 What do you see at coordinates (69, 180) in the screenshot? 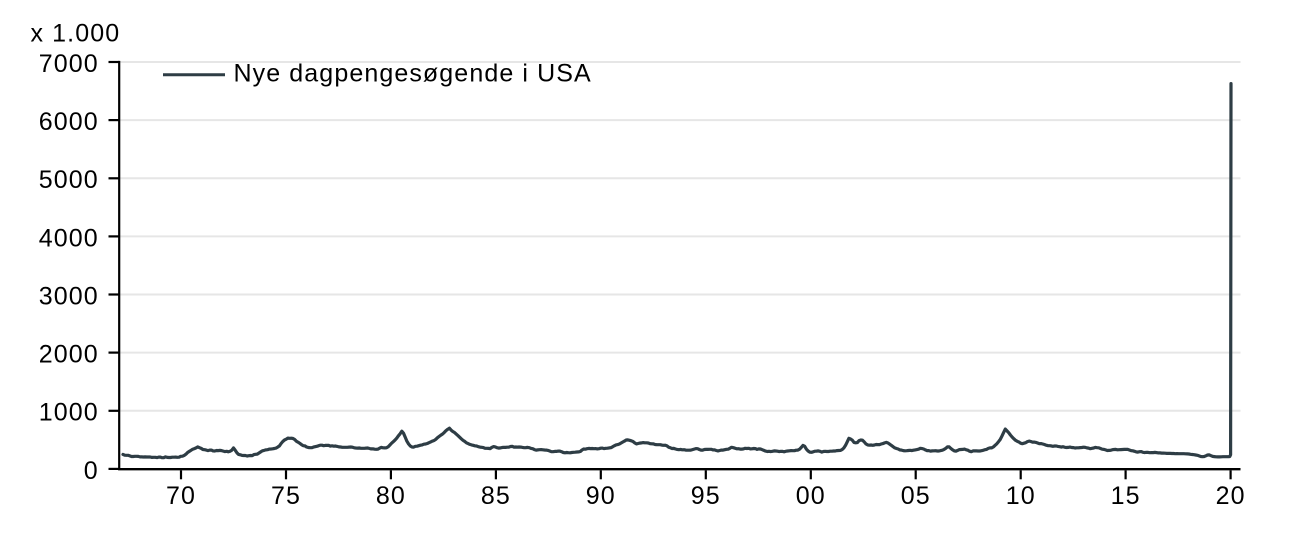
I see `svg-text: 5000` at bounding box center [69, 180].